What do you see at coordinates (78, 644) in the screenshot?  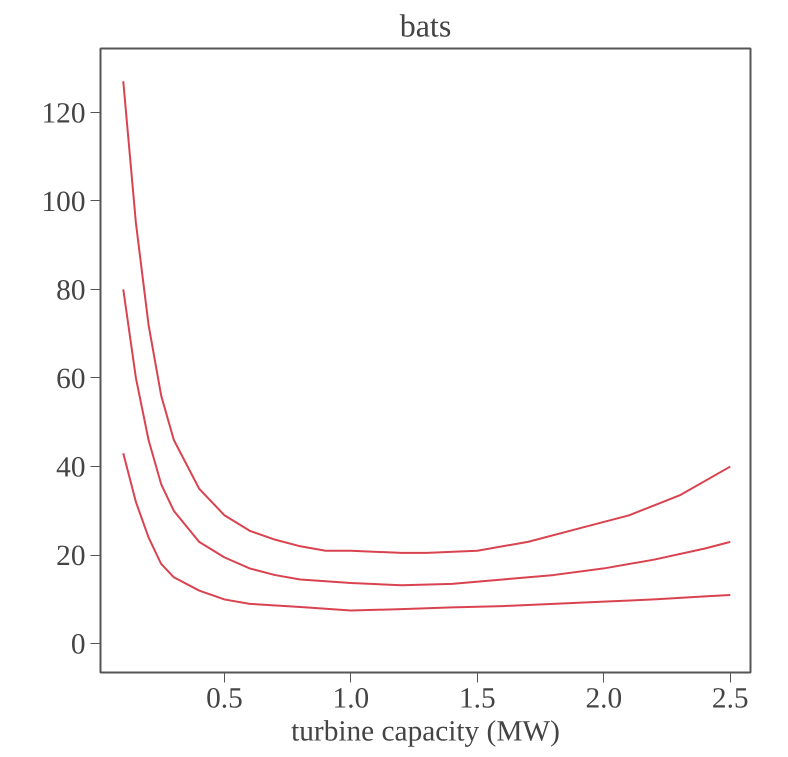 I see `y-tick-label: 0` at bounding box center [78, 644].